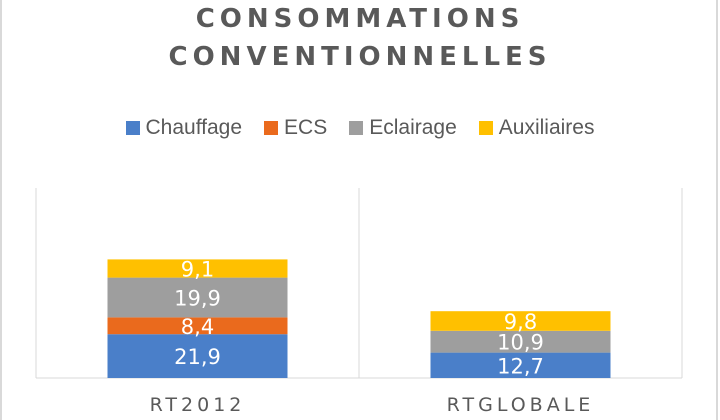 This screenshot has height=420, width=720. I want to click on bar-segment-auxiliaires-rt2012, so click(197, 268).